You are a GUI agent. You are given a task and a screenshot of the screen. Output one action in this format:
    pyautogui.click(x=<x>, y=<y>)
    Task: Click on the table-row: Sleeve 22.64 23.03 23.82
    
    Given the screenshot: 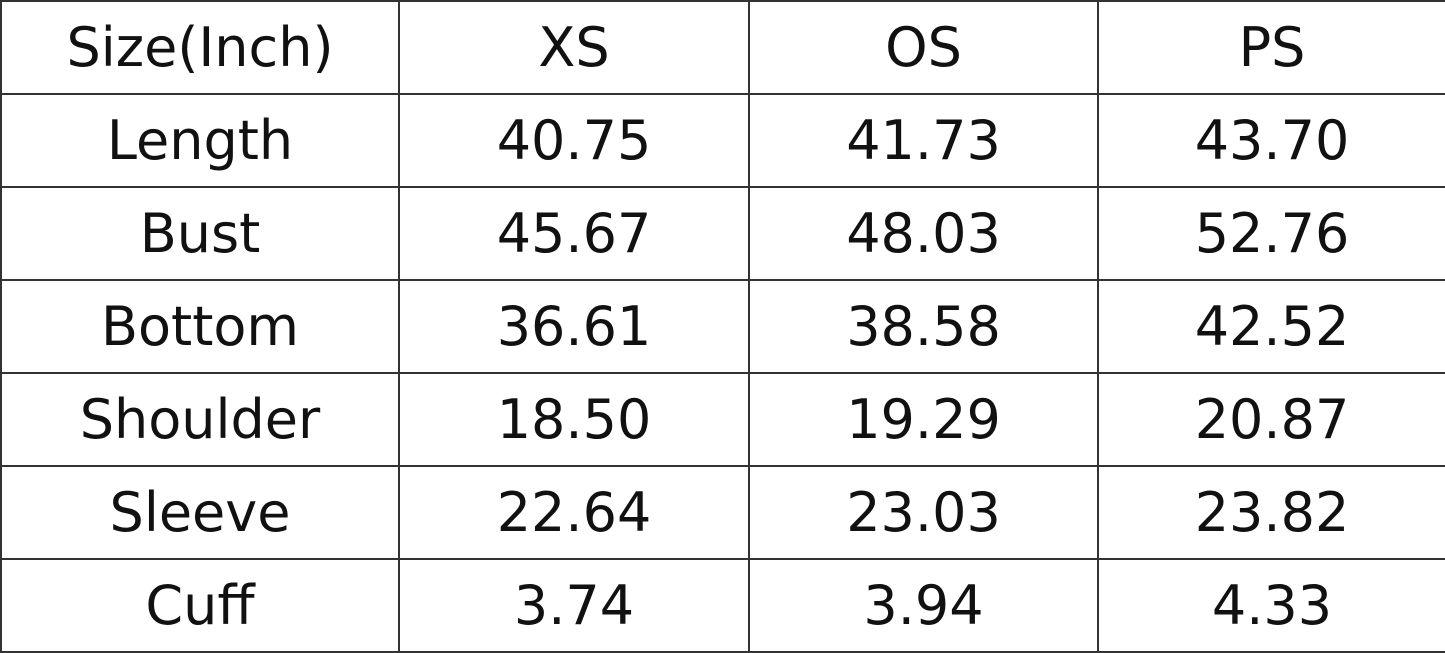 What is the action you would take?
    pyautogui.click(x=722, y=512)
    